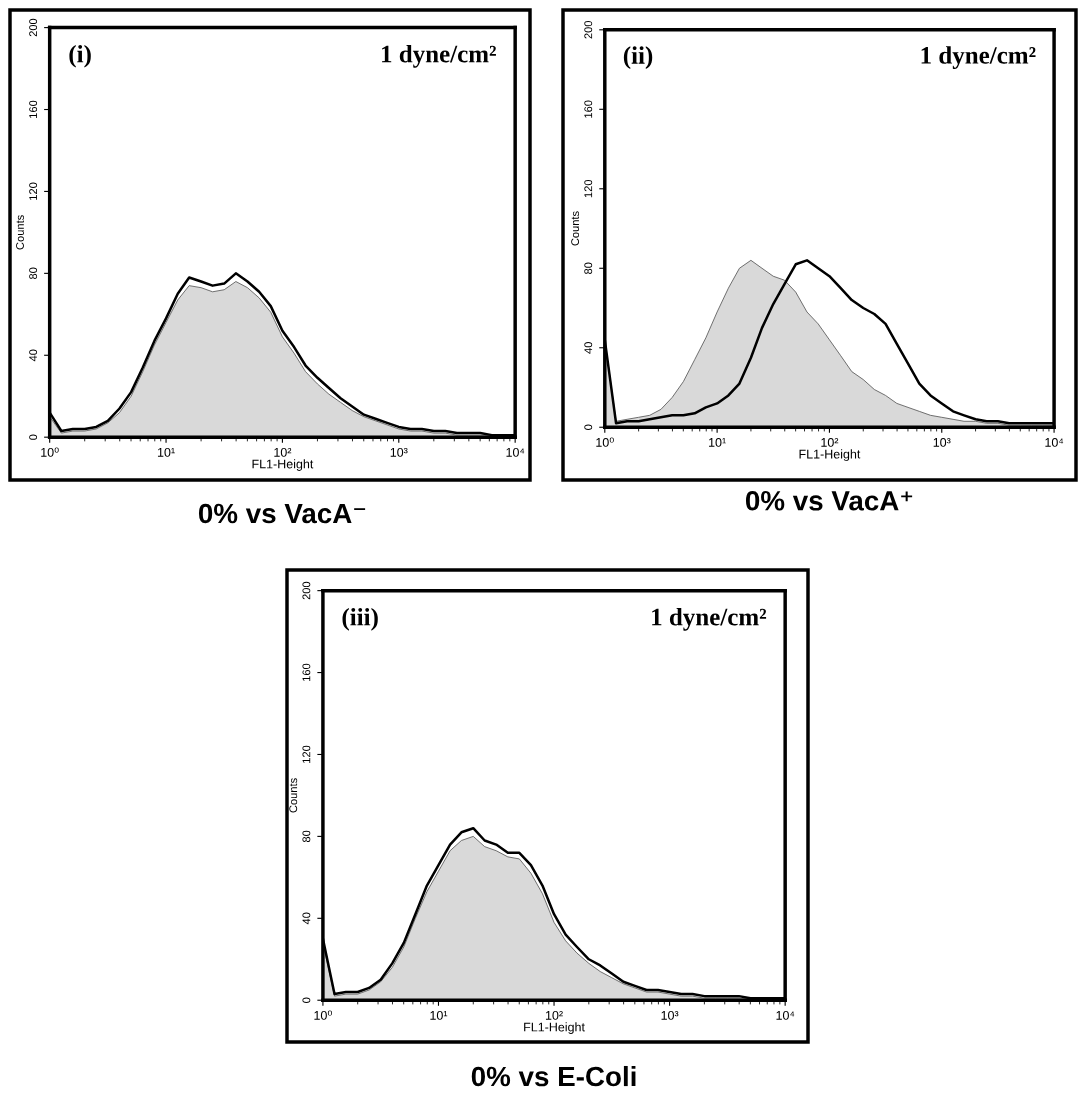 The width and height of the screenshot is (1080, 1104). I want to click on annotation: (ii), so click(638, 57).